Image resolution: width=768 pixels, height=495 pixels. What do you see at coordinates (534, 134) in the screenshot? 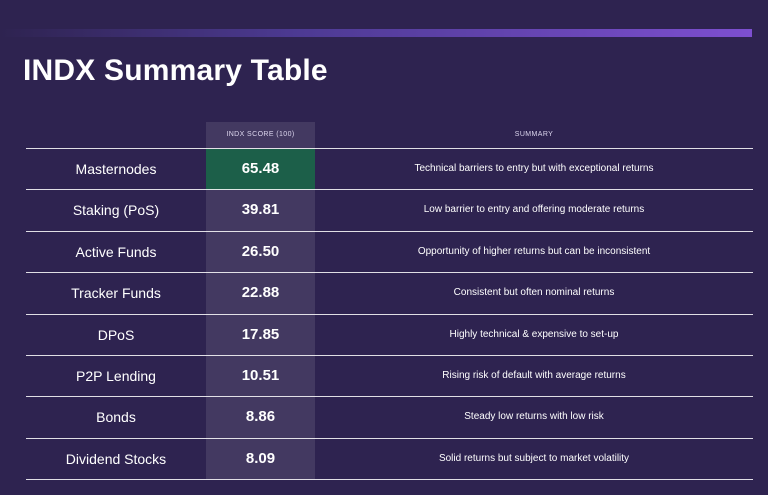
I see `header-summary: SUMMARY` at bounding box center [534, 134].